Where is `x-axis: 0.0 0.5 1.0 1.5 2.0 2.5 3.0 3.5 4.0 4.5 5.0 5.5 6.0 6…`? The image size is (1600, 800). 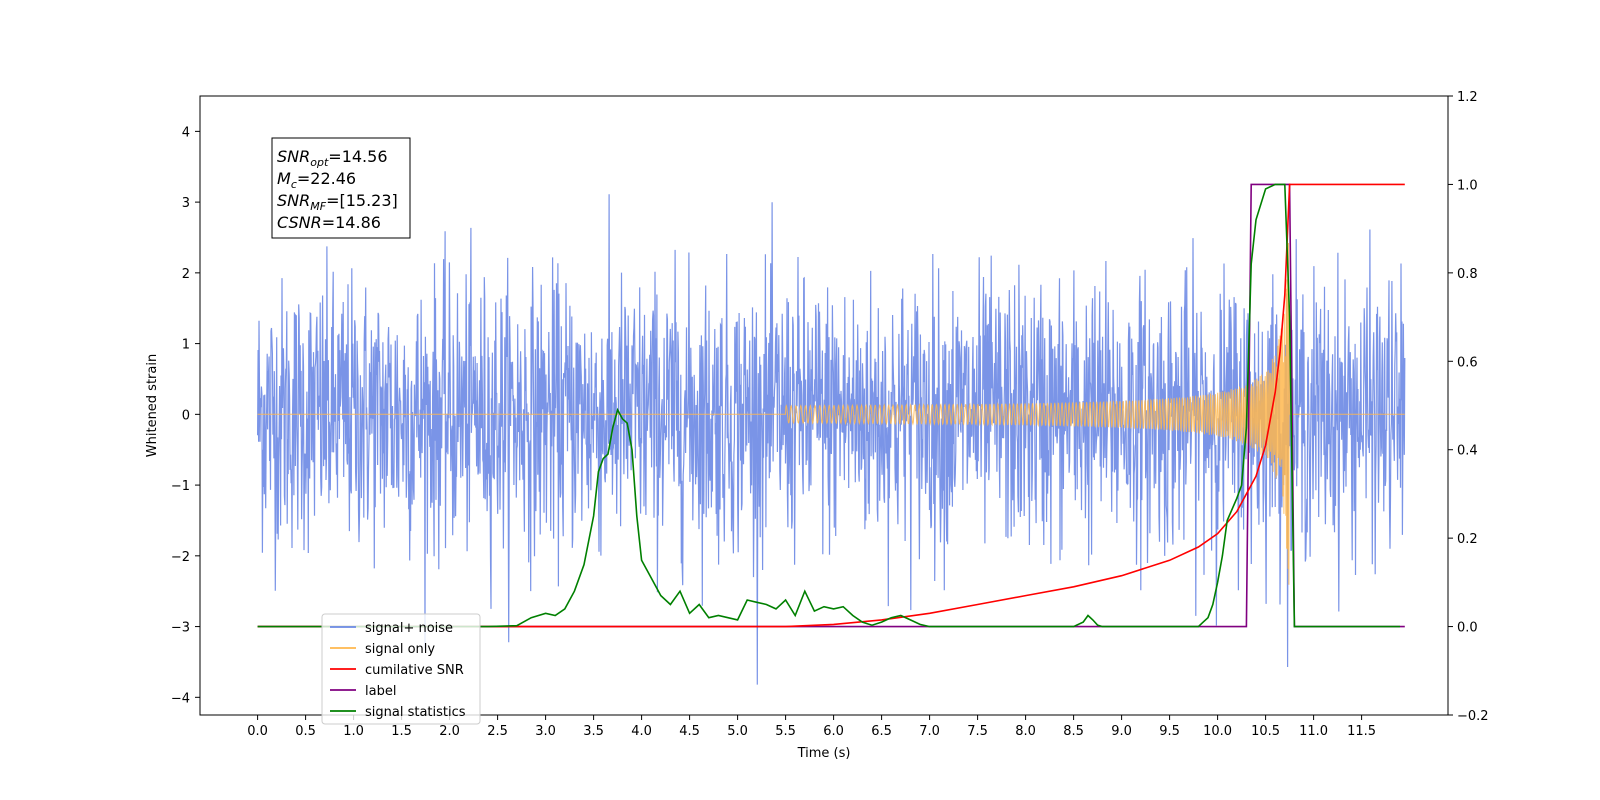 x-axis: 0.0 0.5 1.0 1.5 2.0 2.5 3.0 3.5 4.0 4.5 5.0 5.5 6.0 6… is located at coordinates (811, 727).